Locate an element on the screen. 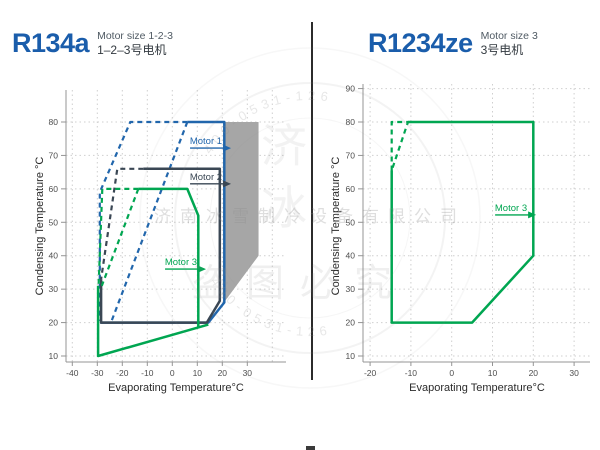  header-r134a: R134a Motor size 1-2-3 1–2–3号电机 is located at coordinates (92, 43).